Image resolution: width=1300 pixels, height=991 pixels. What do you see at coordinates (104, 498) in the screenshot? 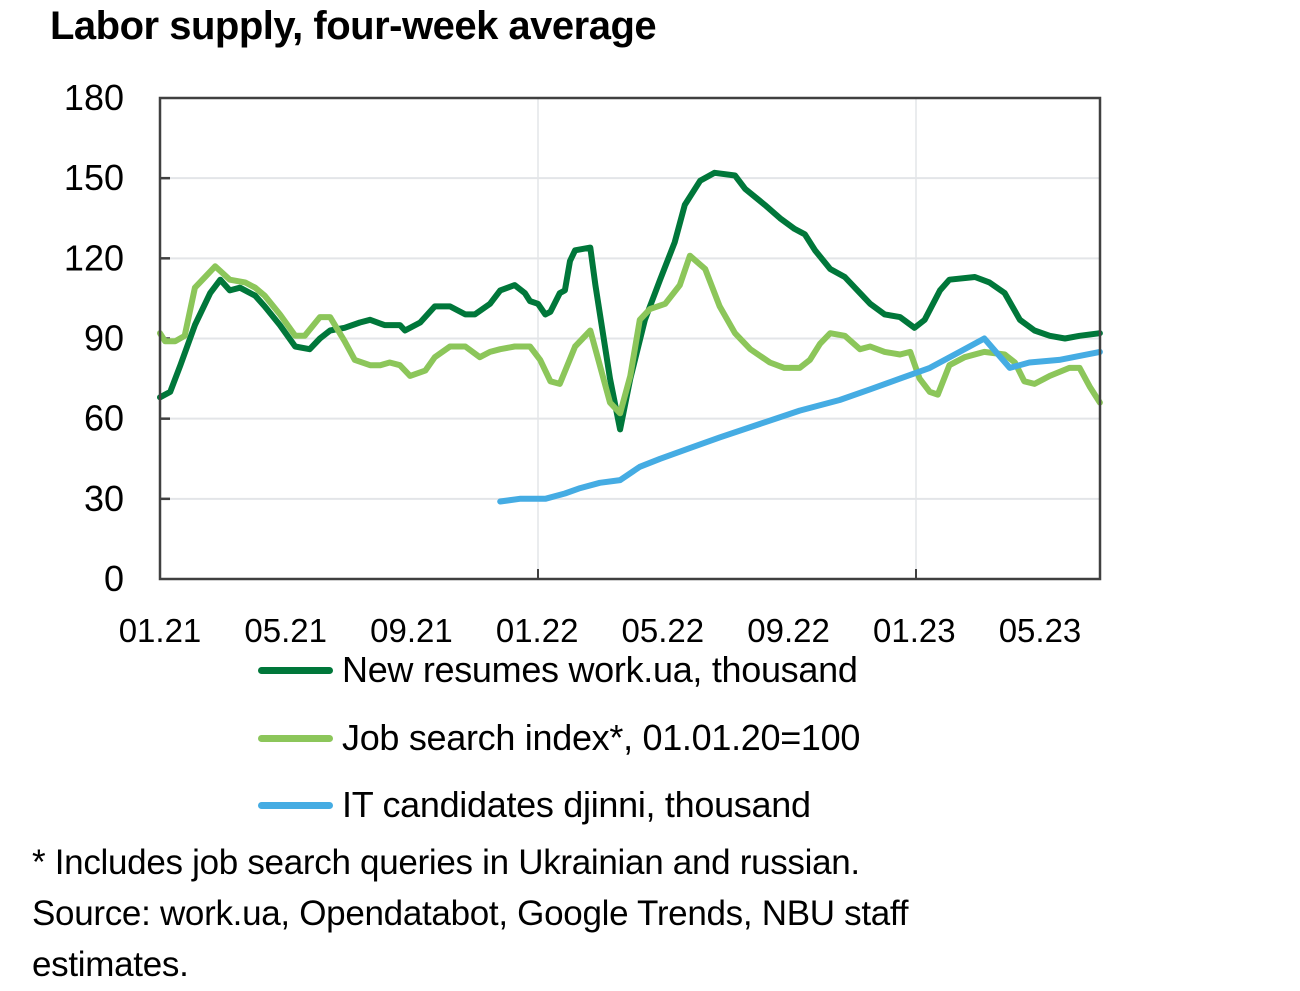
I see `y-tick-label: 30` at bounding box center [104, 498].